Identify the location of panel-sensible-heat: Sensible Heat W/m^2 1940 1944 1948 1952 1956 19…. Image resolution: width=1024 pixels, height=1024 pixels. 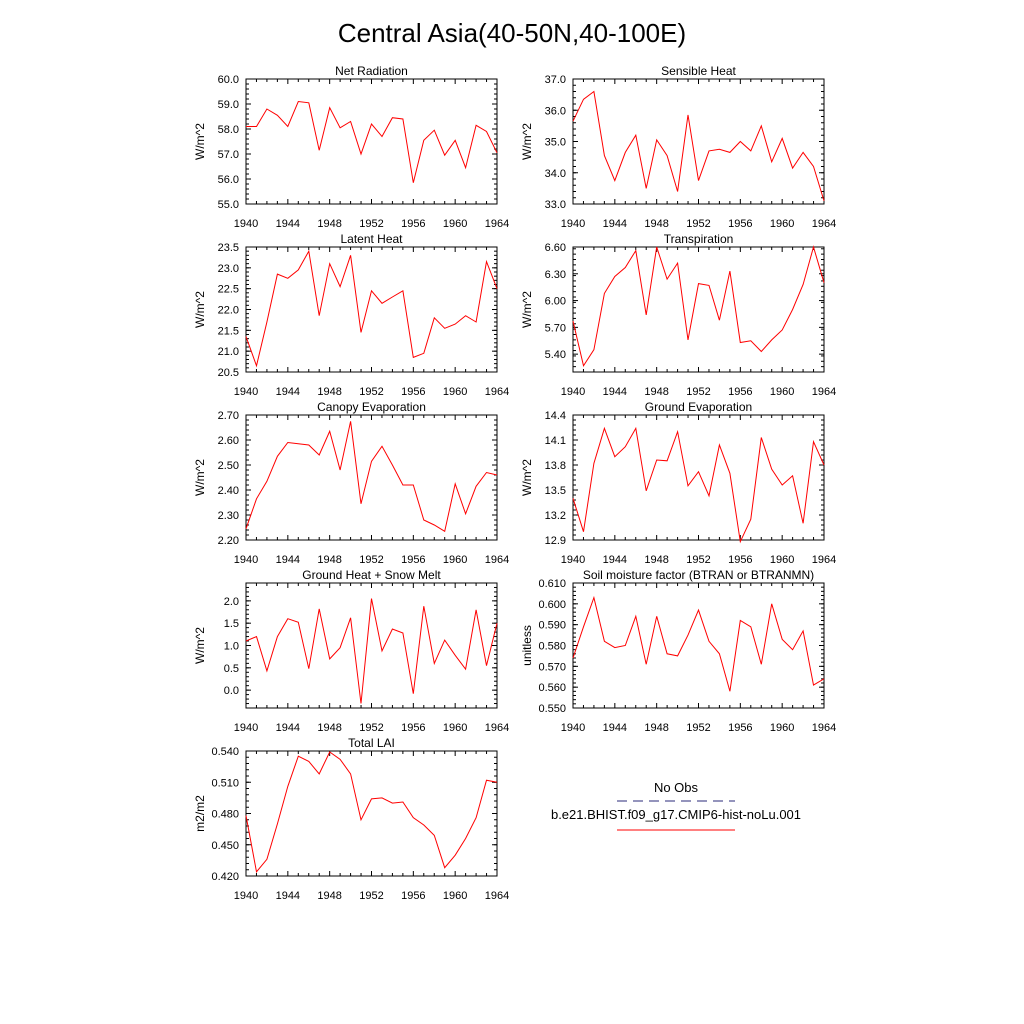
(678, 147).